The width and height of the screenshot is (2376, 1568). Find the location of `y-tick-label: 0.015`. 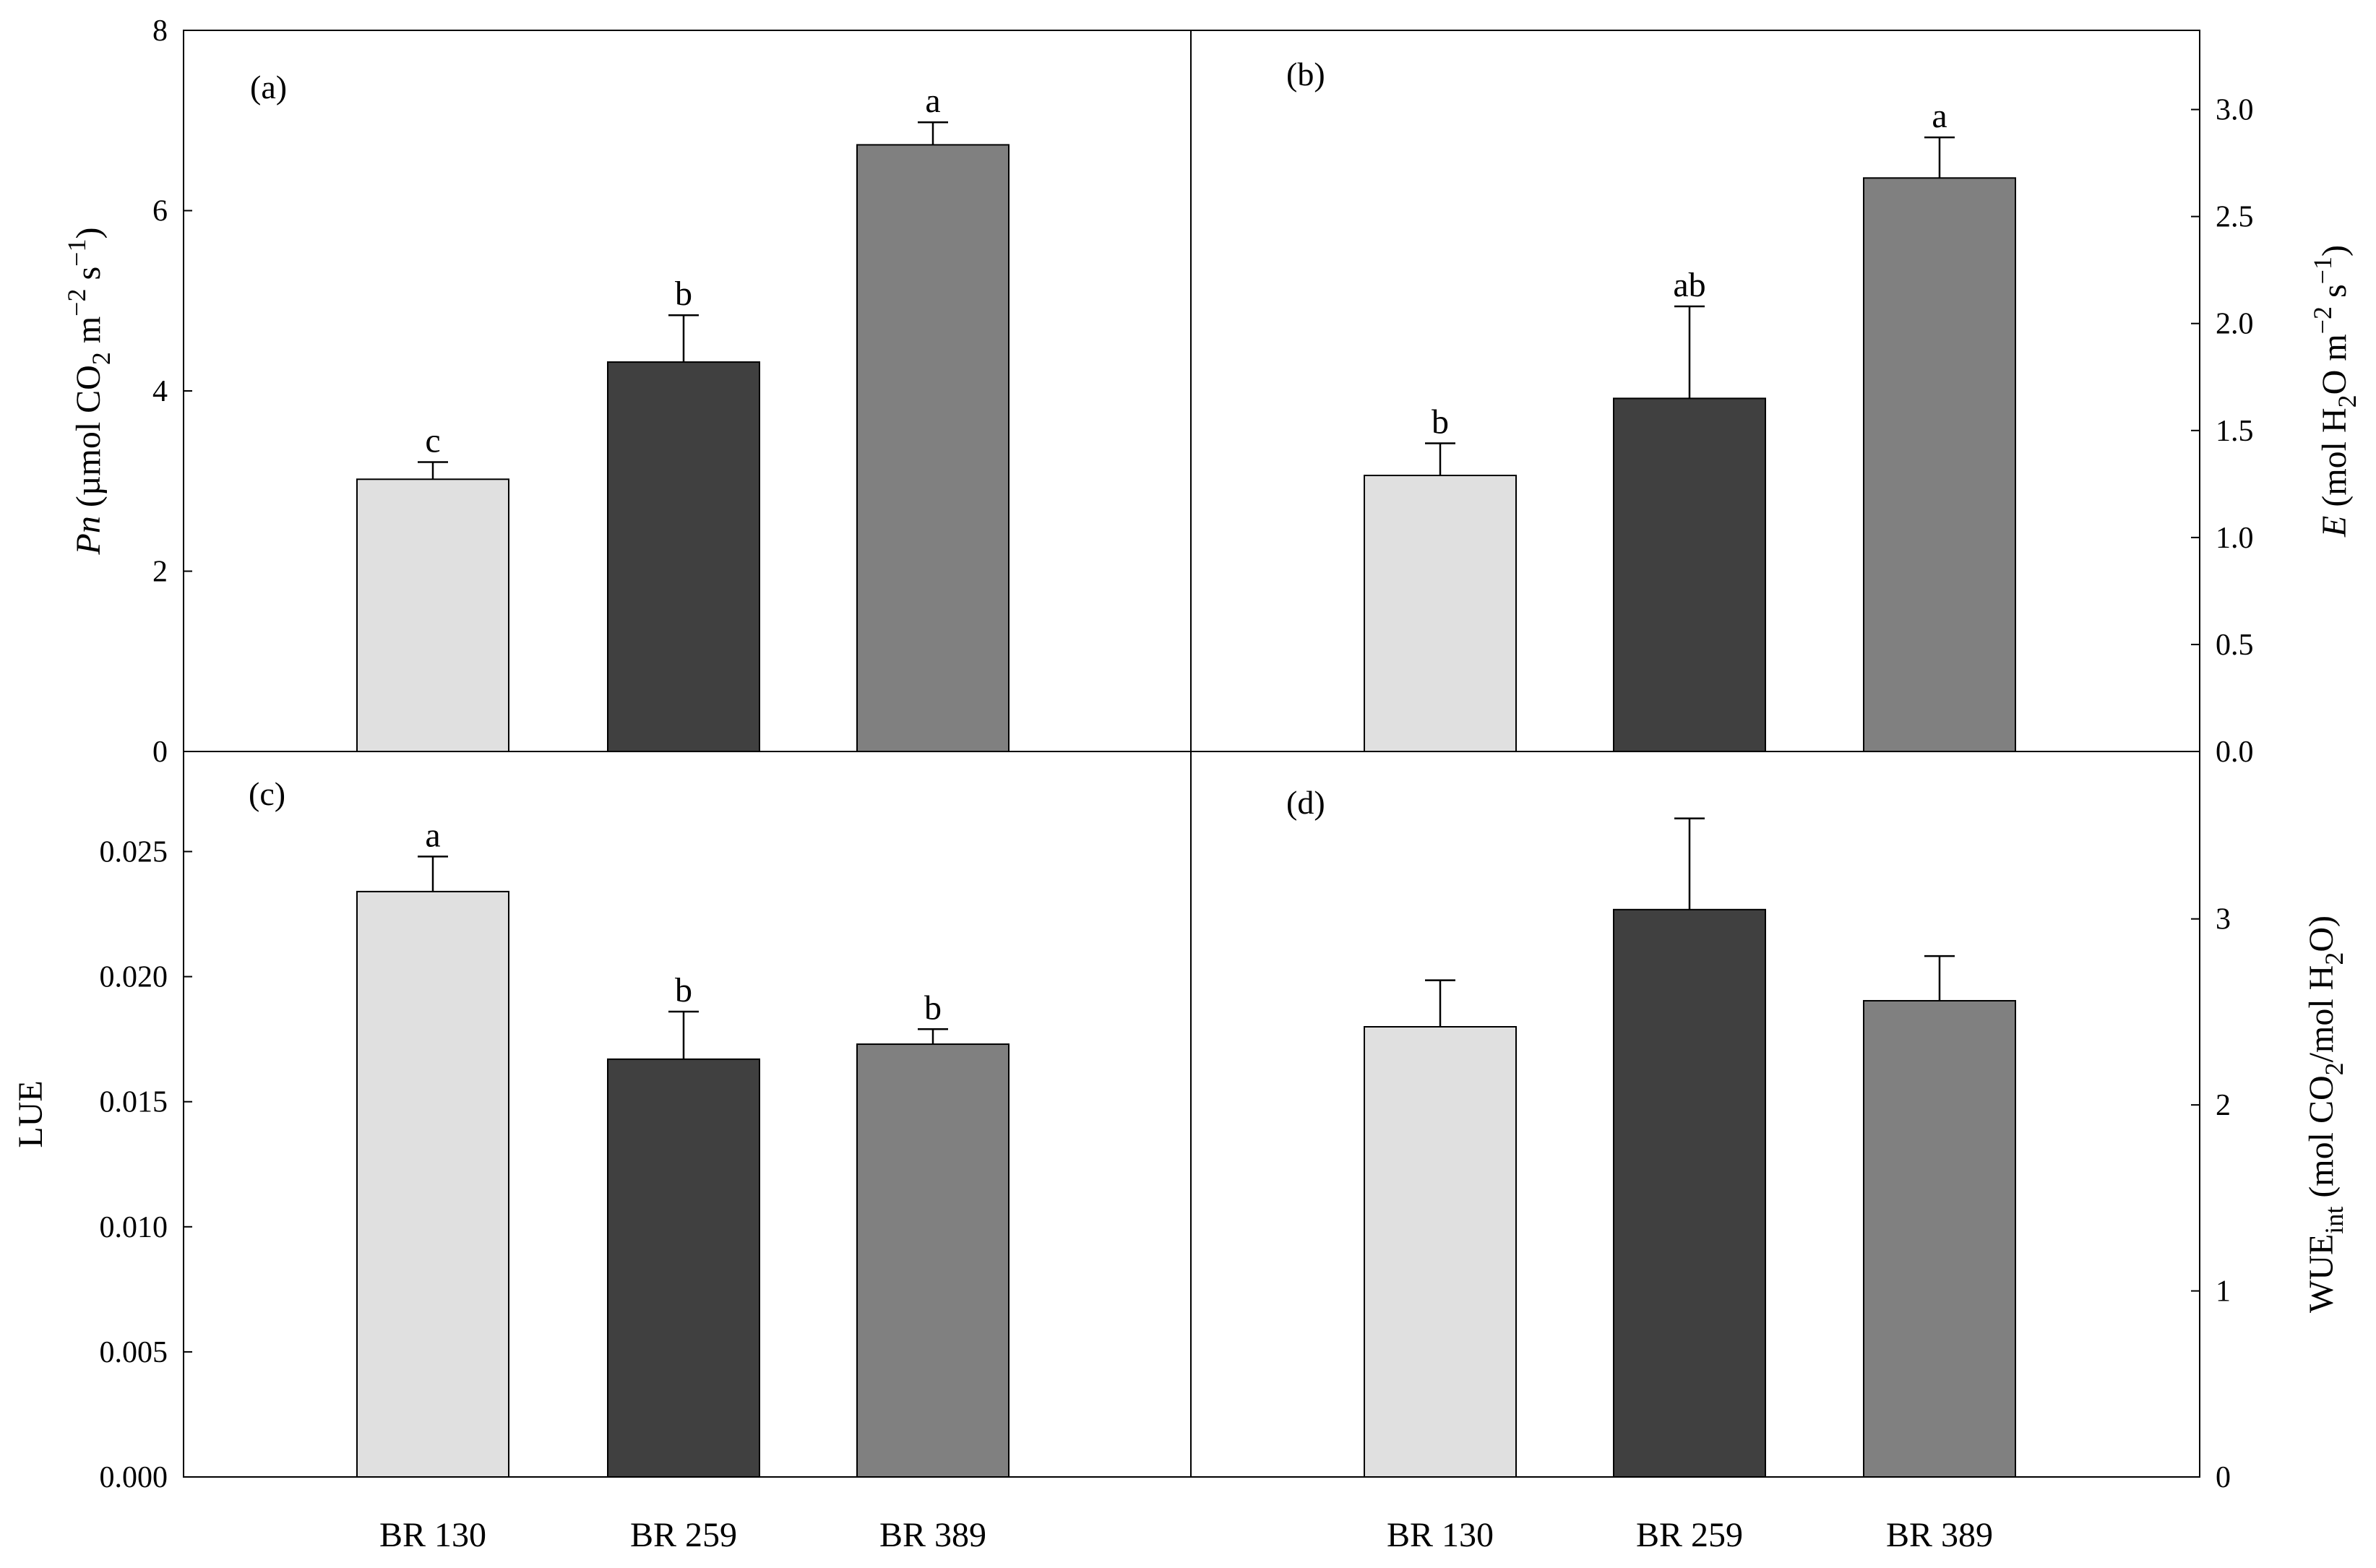

y-tick-label: 0.015 is located at coordinates (134, 1102).